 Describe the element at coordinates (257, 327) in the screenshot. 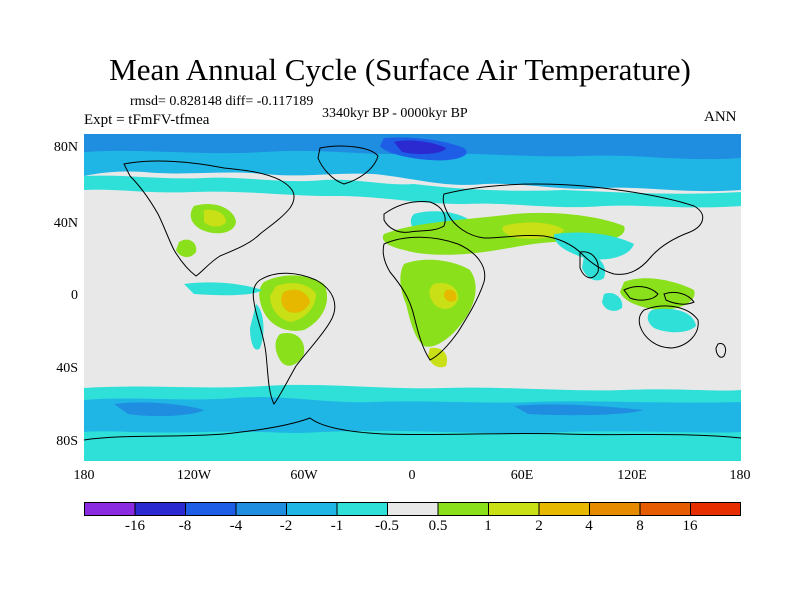

I see `andes-cool` at that location.